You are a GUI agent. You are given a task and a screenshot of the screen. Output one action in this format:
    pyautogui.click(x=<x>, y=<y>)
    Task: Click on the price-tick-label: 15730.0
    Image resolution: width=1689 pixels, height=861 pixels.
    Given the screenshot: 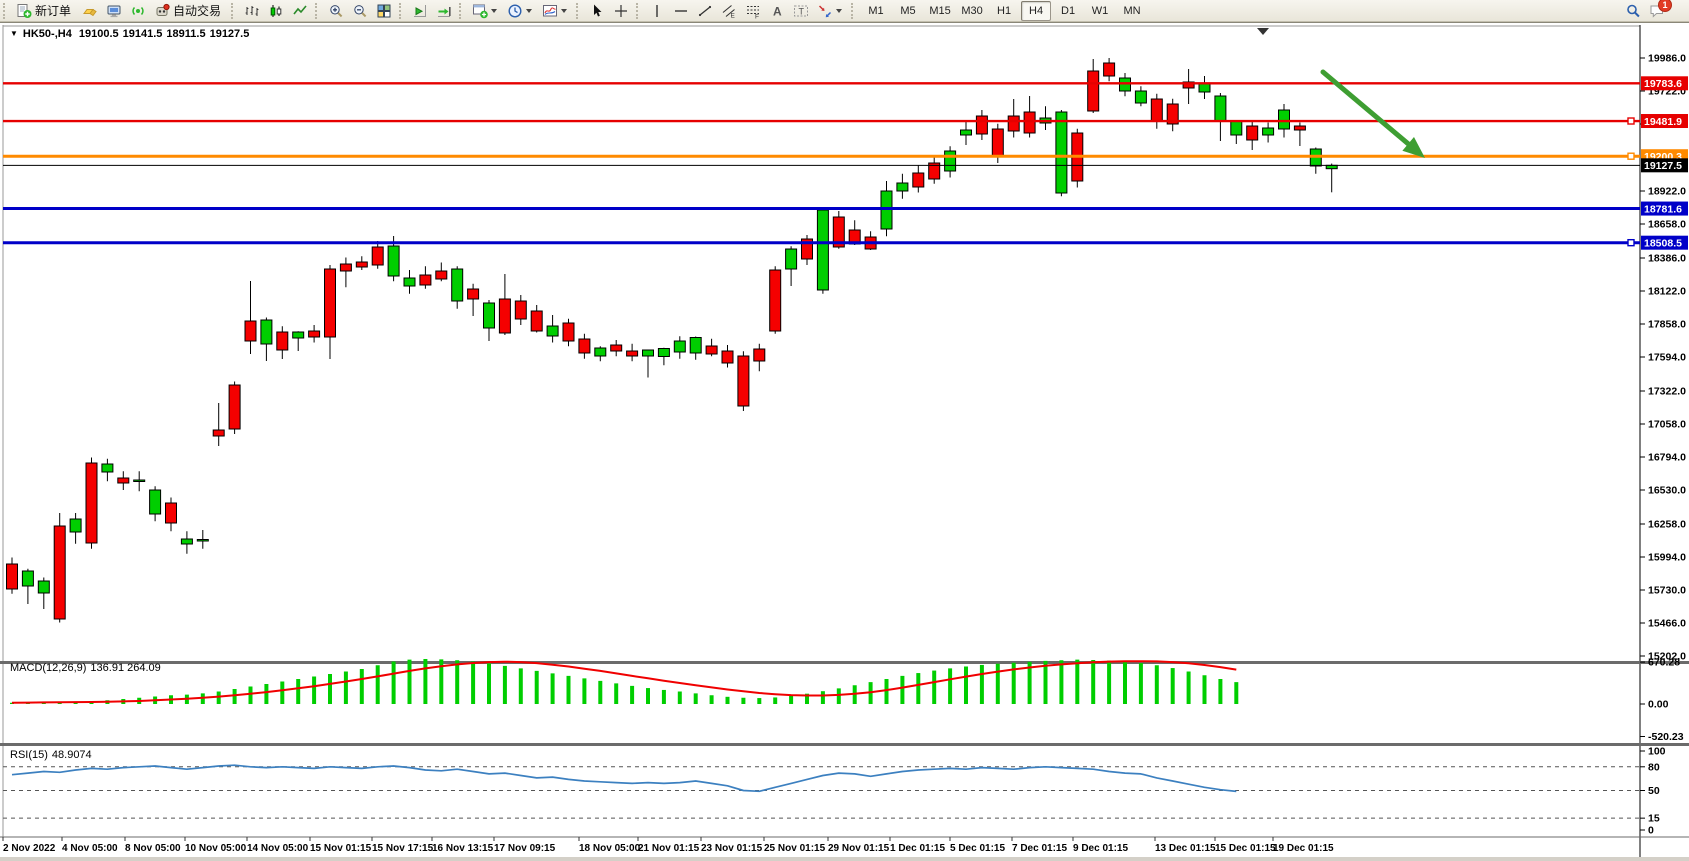 What is the action you would take?
    pyautogui.click(x=1667, y=591)
    